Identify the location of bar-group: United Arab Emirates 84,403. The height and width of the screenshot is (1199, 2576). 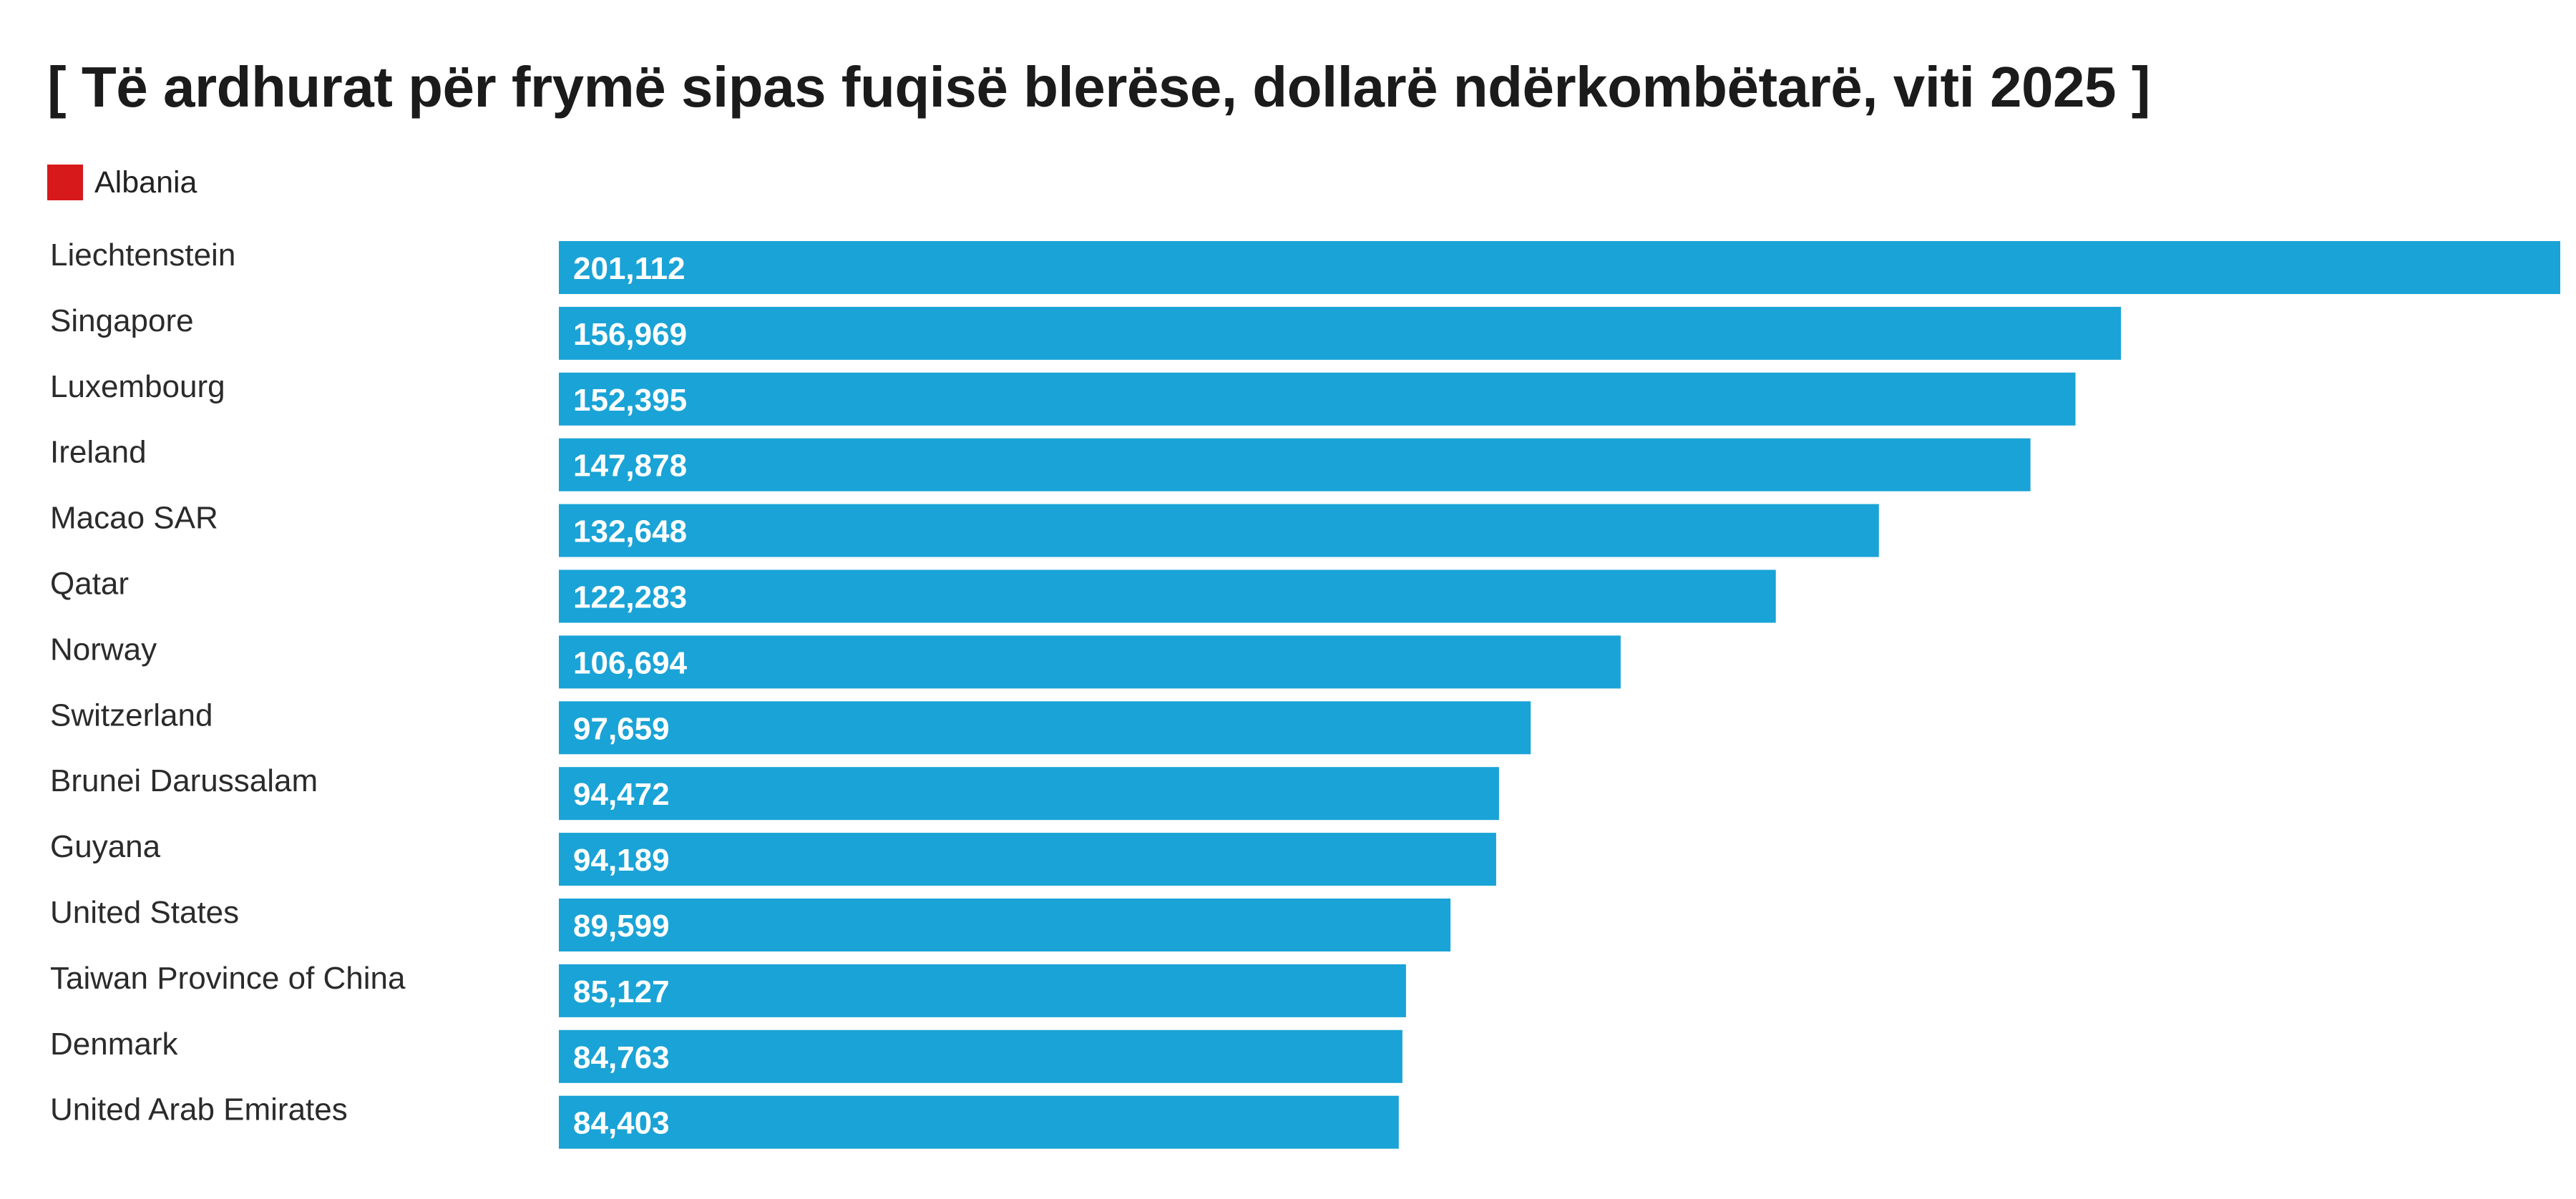
(724, 1120).